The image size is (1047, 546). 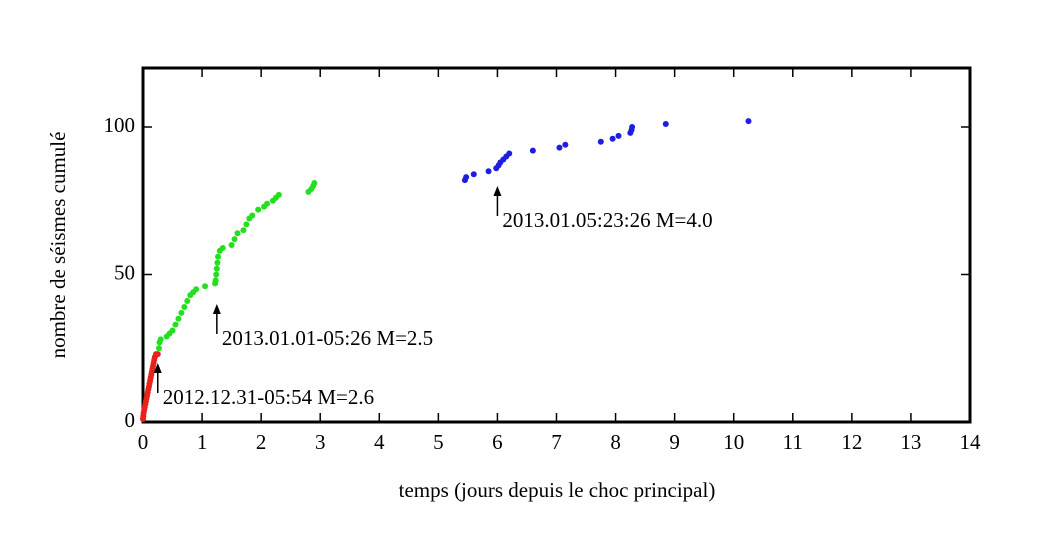 I want to click on y-tick-label: 100, so click(x=120, y=125).